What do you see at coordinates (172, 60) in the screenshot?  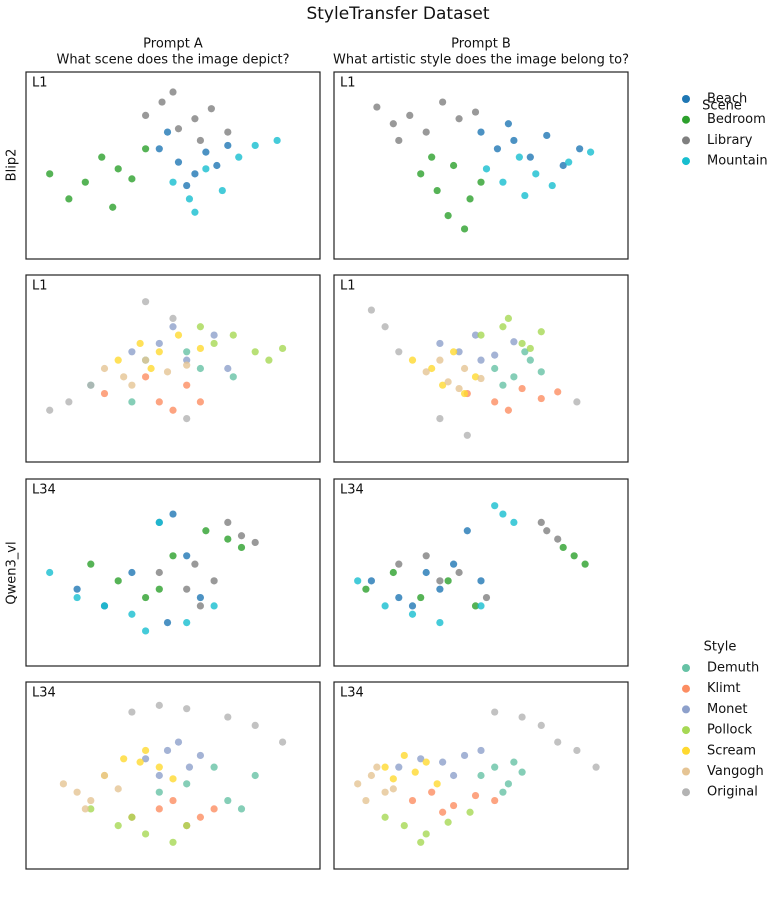 I see `column-subtitle: What scene does the image depict?` at bounding box center [172, 60].